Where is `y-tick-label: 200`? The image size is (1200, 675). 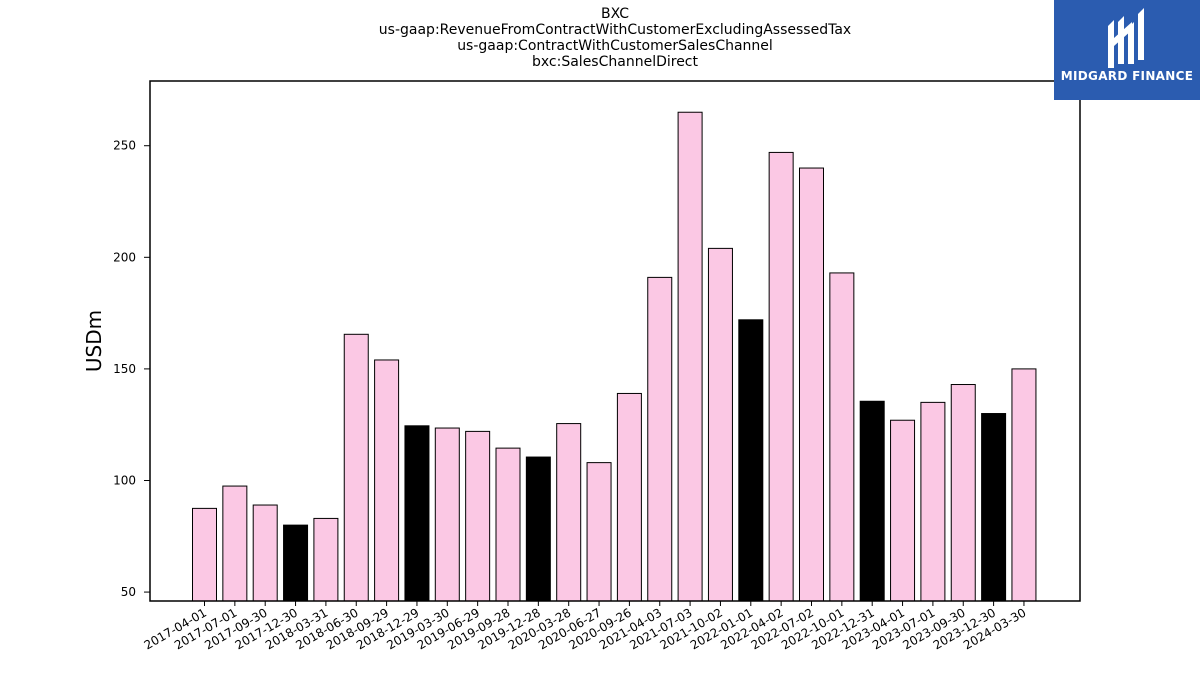
y-tick-label: 200 is located at coordinates (124, 257).